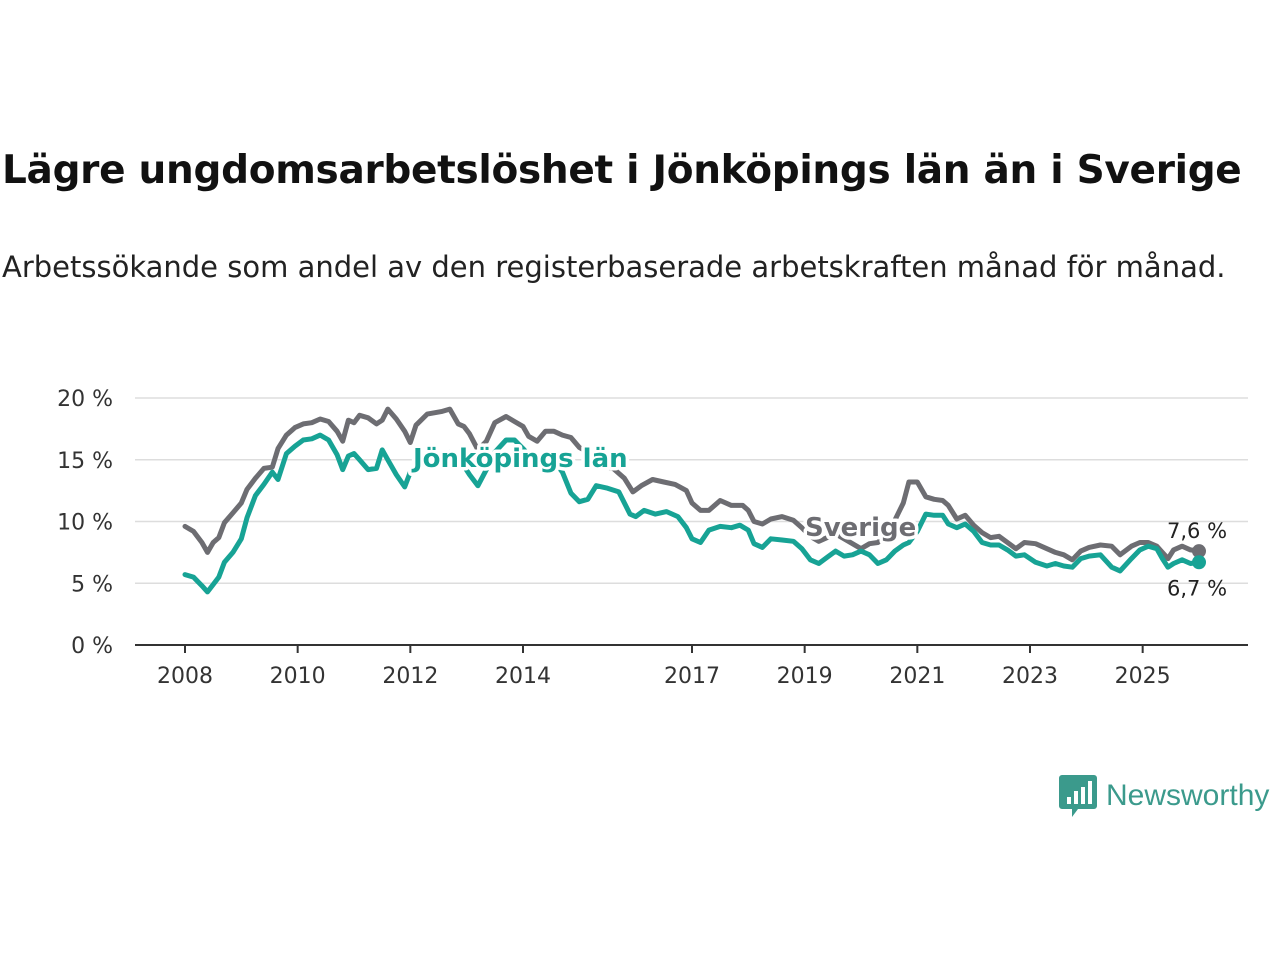  What do you see at coordinates (1030, 676) in the screenshot?
I see `x-tick-label: 2023` at bounding box center [1030, 676].